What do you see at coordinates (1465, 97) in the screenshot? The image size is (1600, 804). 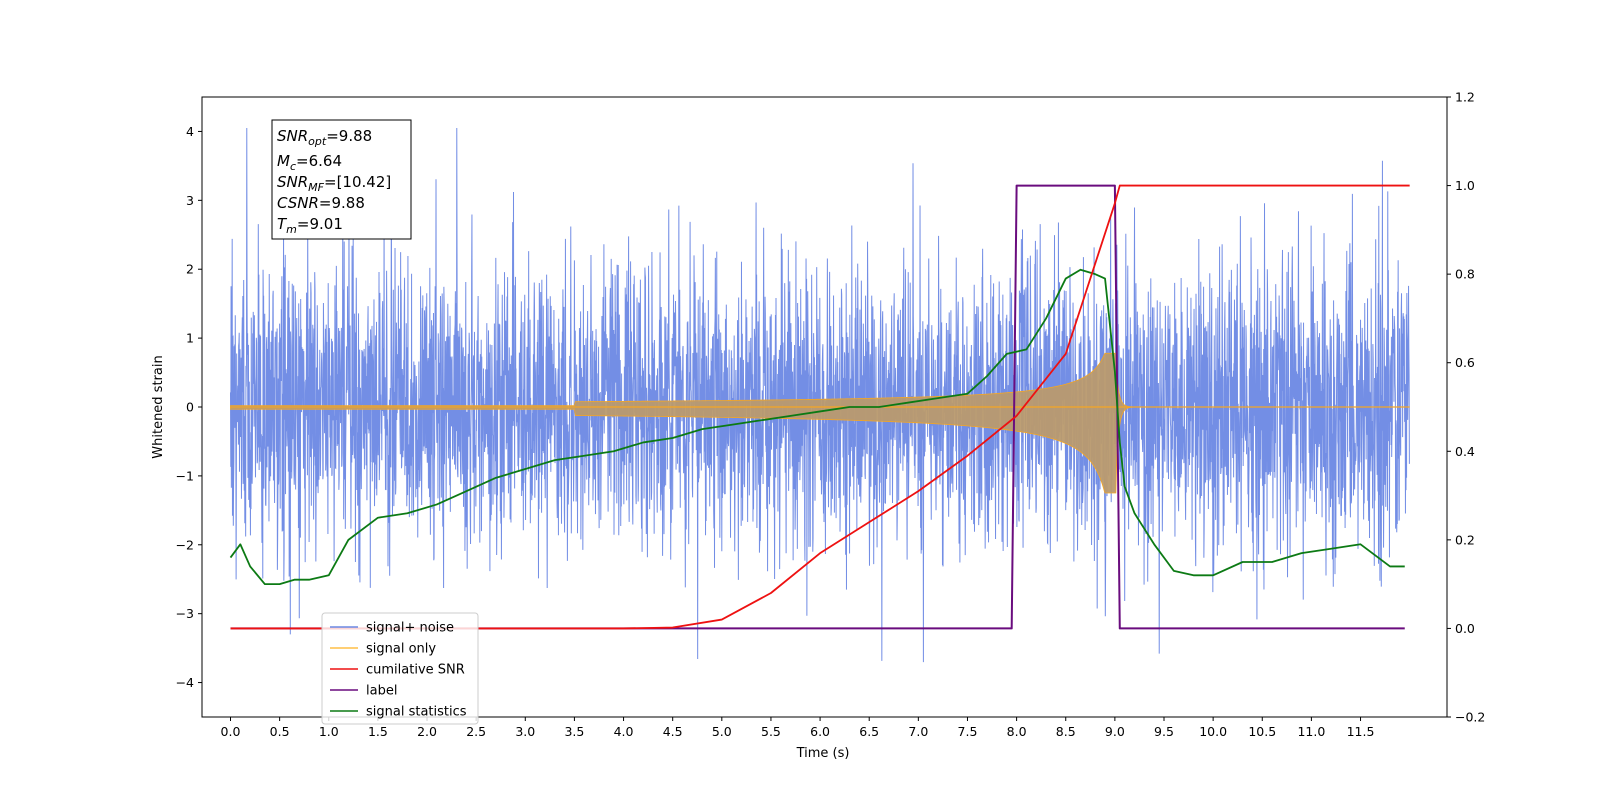 I see `y-right-tick-label: 1.2` at bounding box center [1465, 97].